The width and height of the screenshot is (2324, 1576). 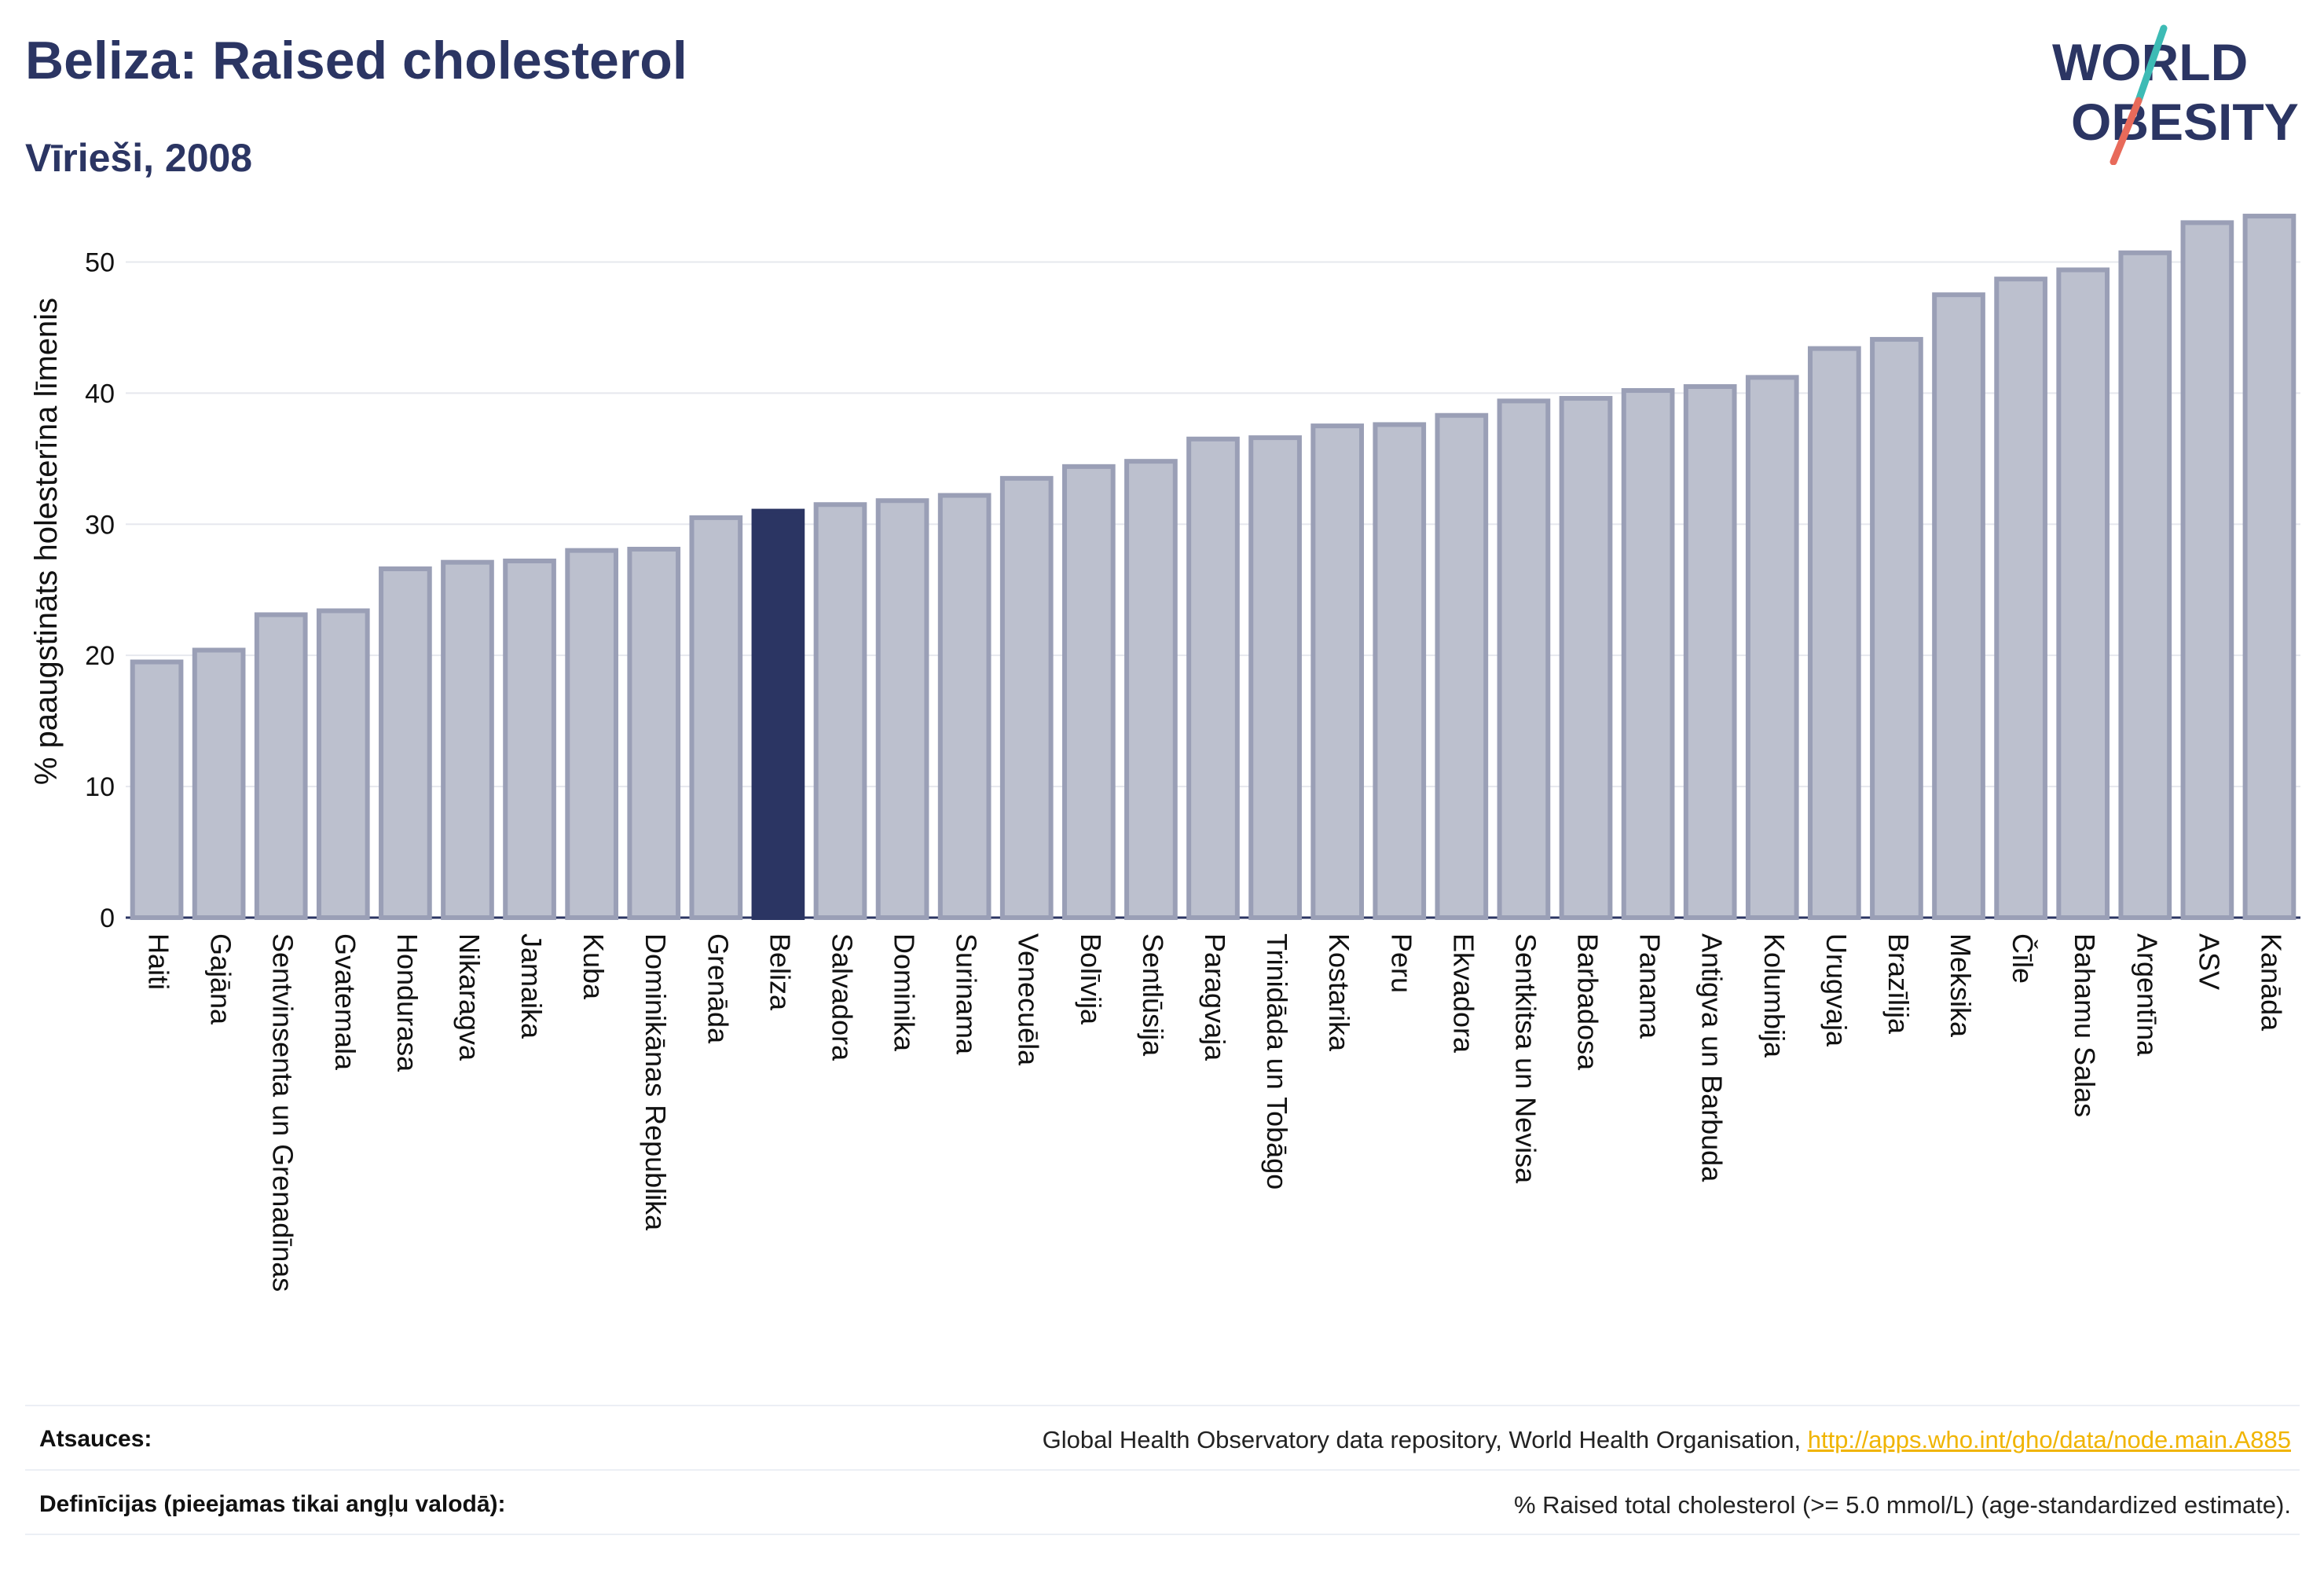 I want to click on x-tick-label: Dominikānas Republika, so click(x=656, y=1082).